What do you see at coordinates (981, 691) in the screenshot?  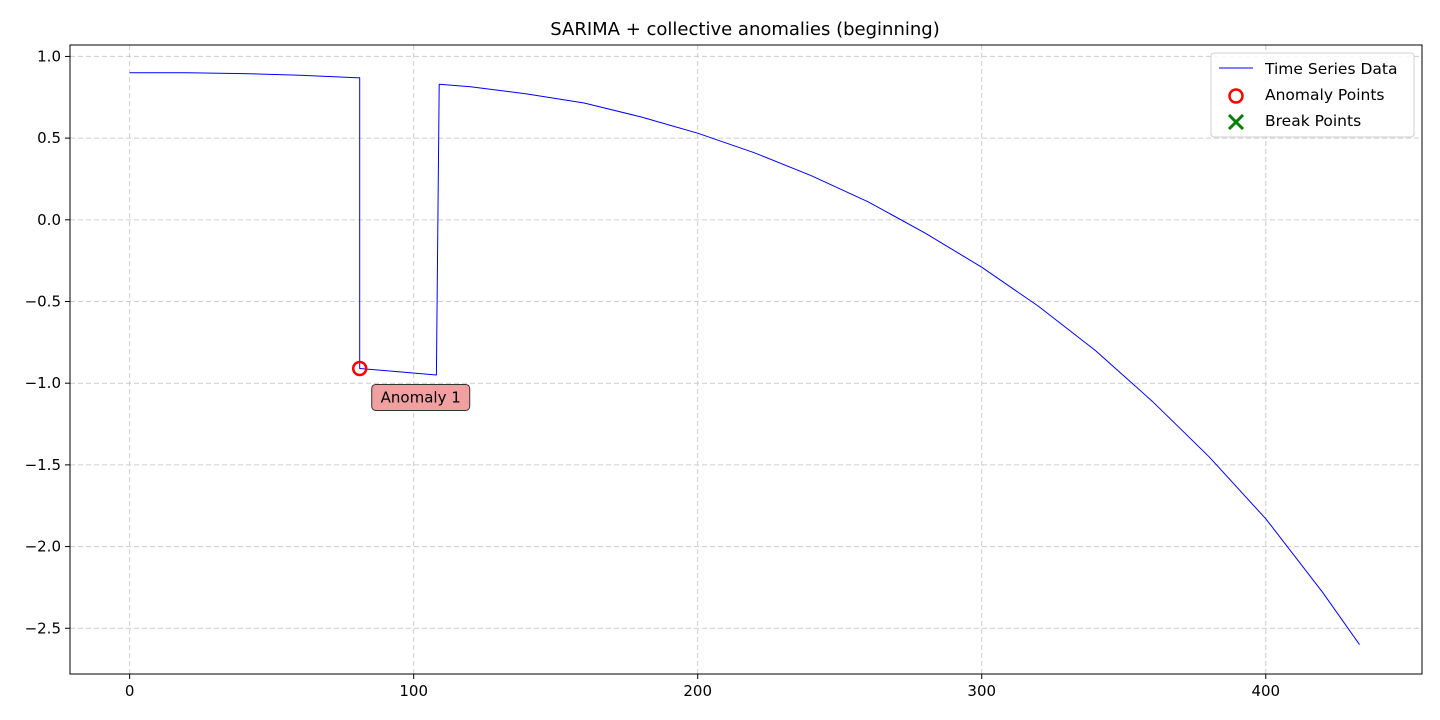 I see `x-tick-label: 300` at bounding box center [981, 691].